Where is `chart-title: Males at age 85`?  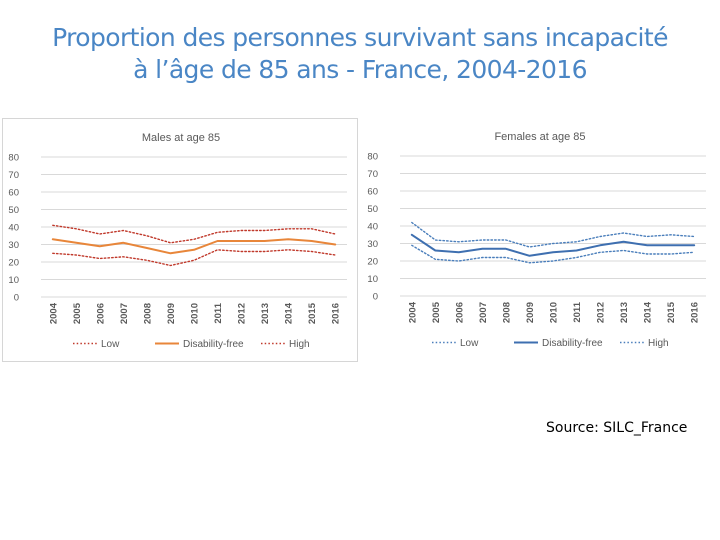 chart-title: Males at age 85 is located at coordinates (181, 138).